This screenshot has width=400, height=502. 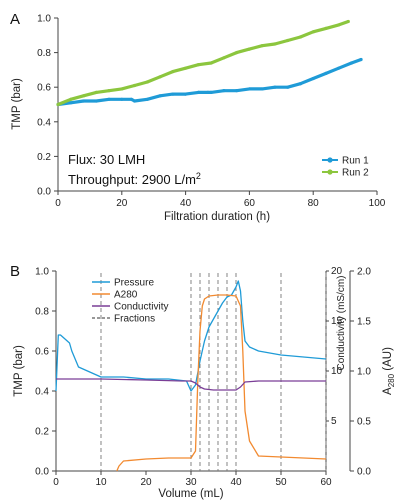 What do you see at coordinates (191, 482) in the screenshot?
I see `x-tick-label-b: 30` at bounding box center [191, 482].